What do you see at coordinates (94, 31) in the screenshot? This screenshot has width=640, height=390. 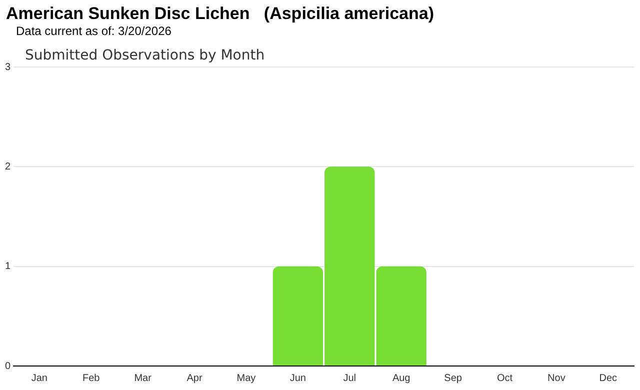 I see `chart-subtitle: Data current as of: 3/20/2026` at bounding box center [94, 31].